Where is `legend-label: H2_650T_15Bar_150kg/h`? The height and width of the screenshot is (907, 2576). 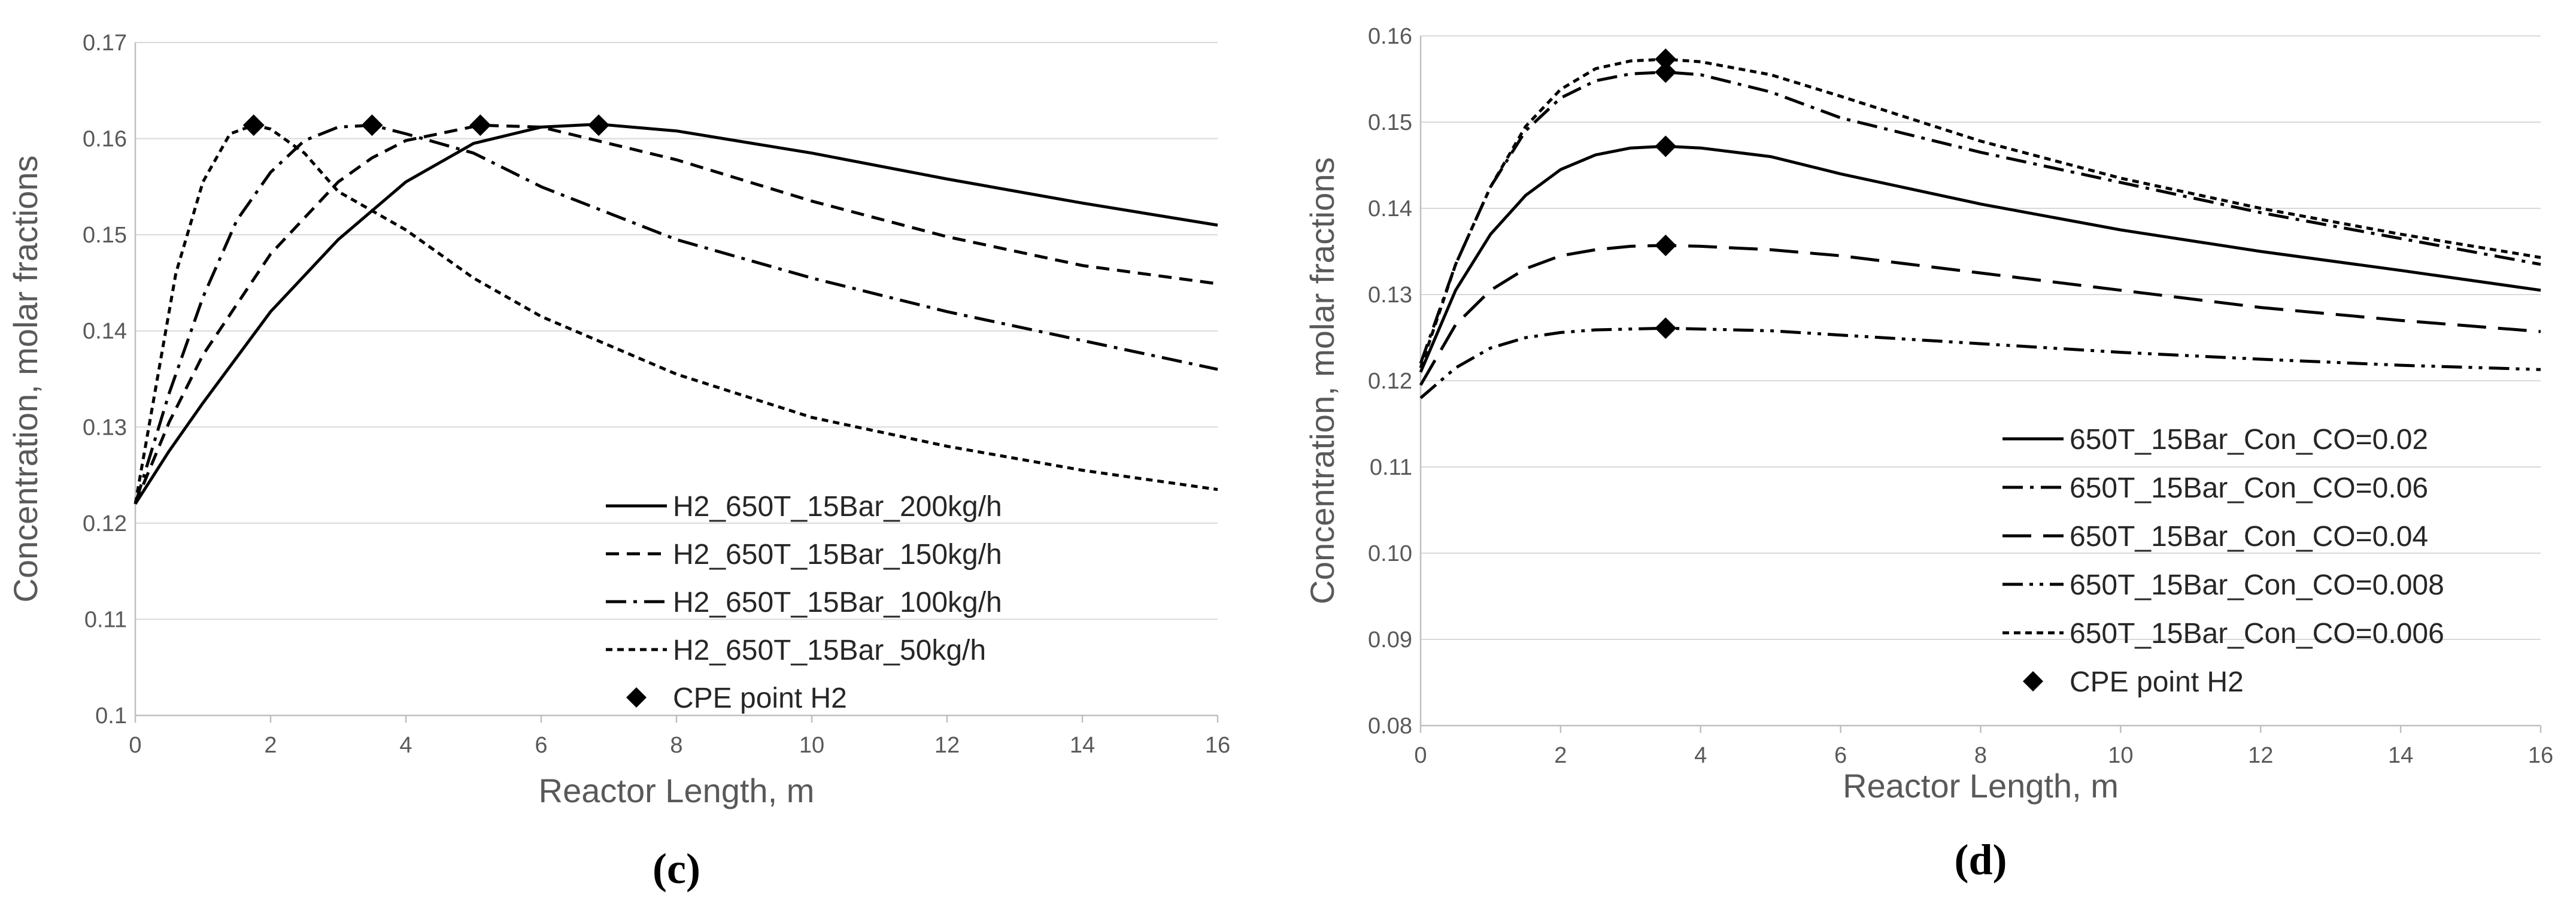
legend-label: H2_650T_15Bar_150kg/h is located at coordinates (837, 555).